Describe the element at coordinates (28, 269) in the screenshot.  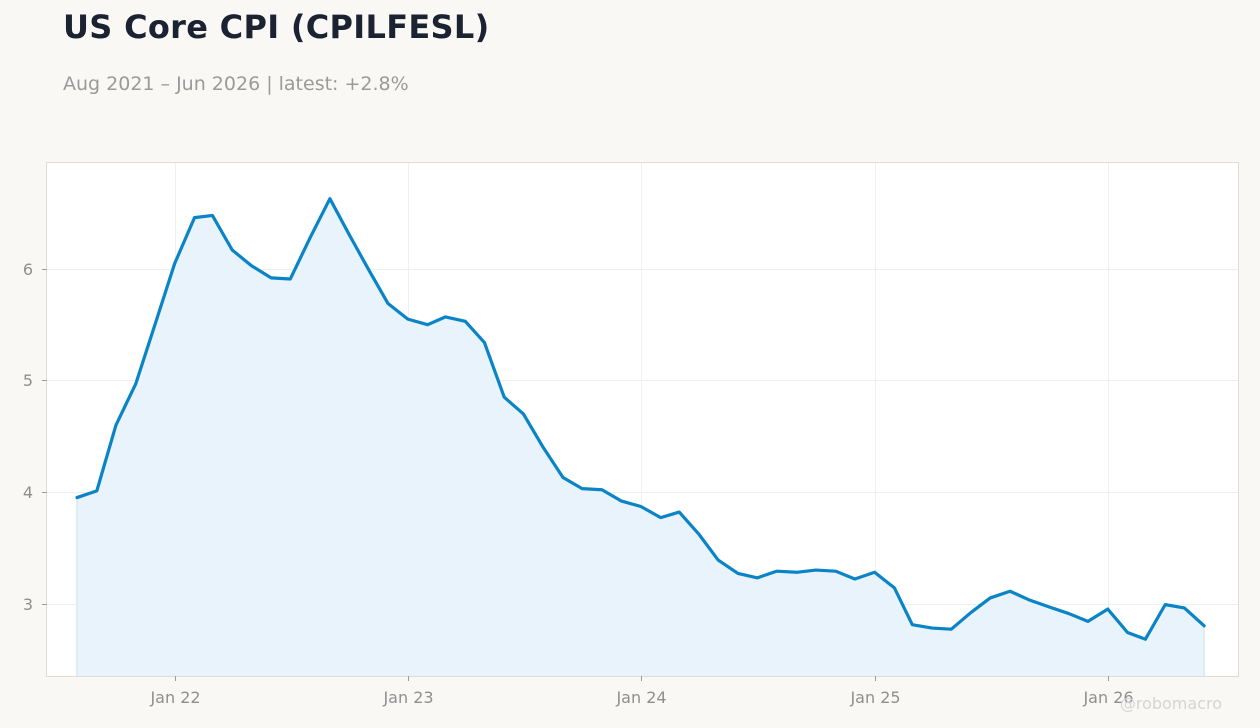
I see `y-tick-label: 6` at that location.